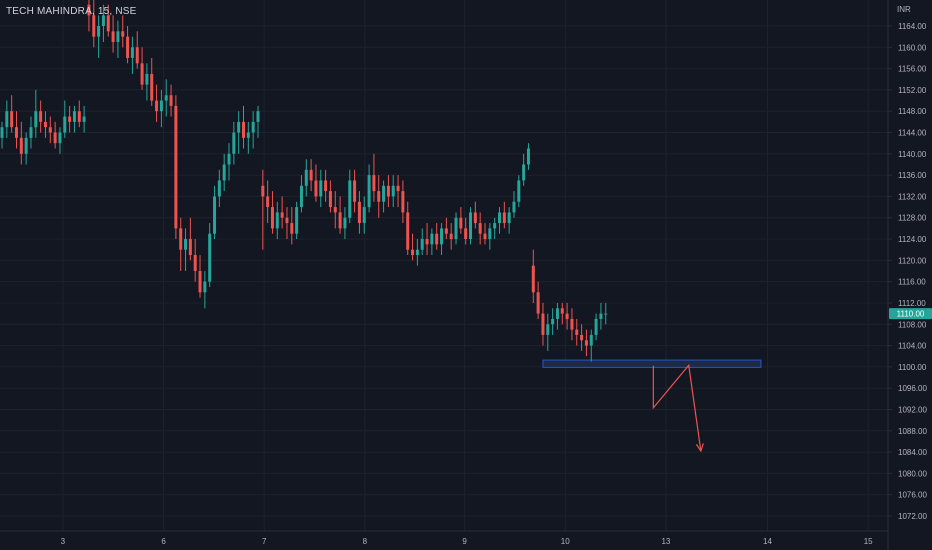  What do you see at coordinates (912, 133) in the screenshot?
I see `price-tick-label: 1144.00` at bounding box center [912, 133].